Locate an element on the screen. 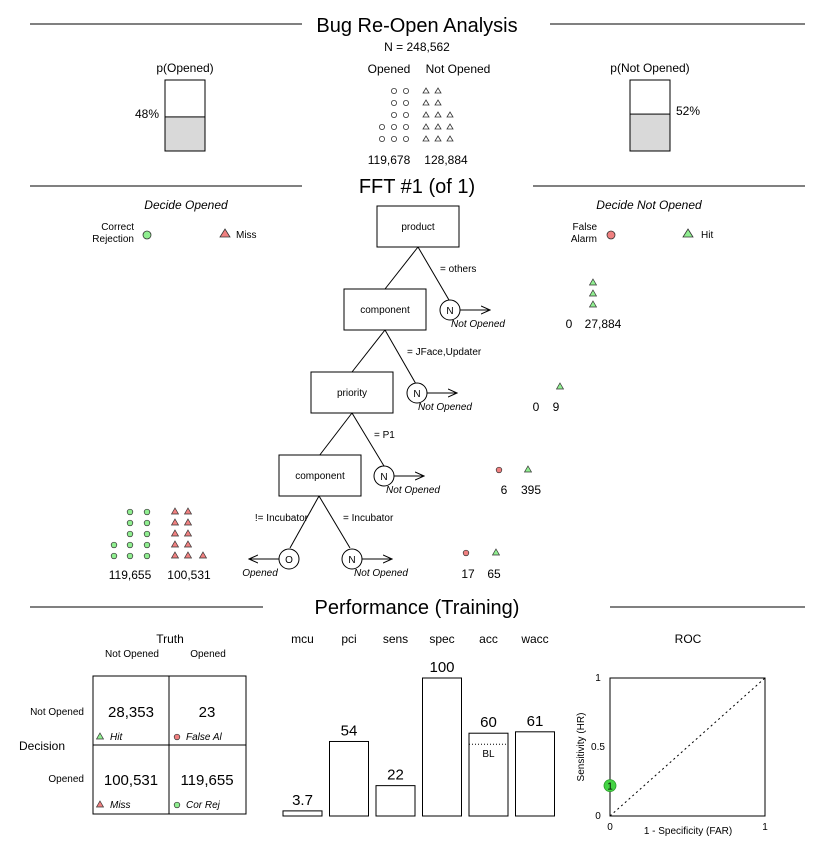  legend-false-alarm-icon is located at coordinates (611, 235).